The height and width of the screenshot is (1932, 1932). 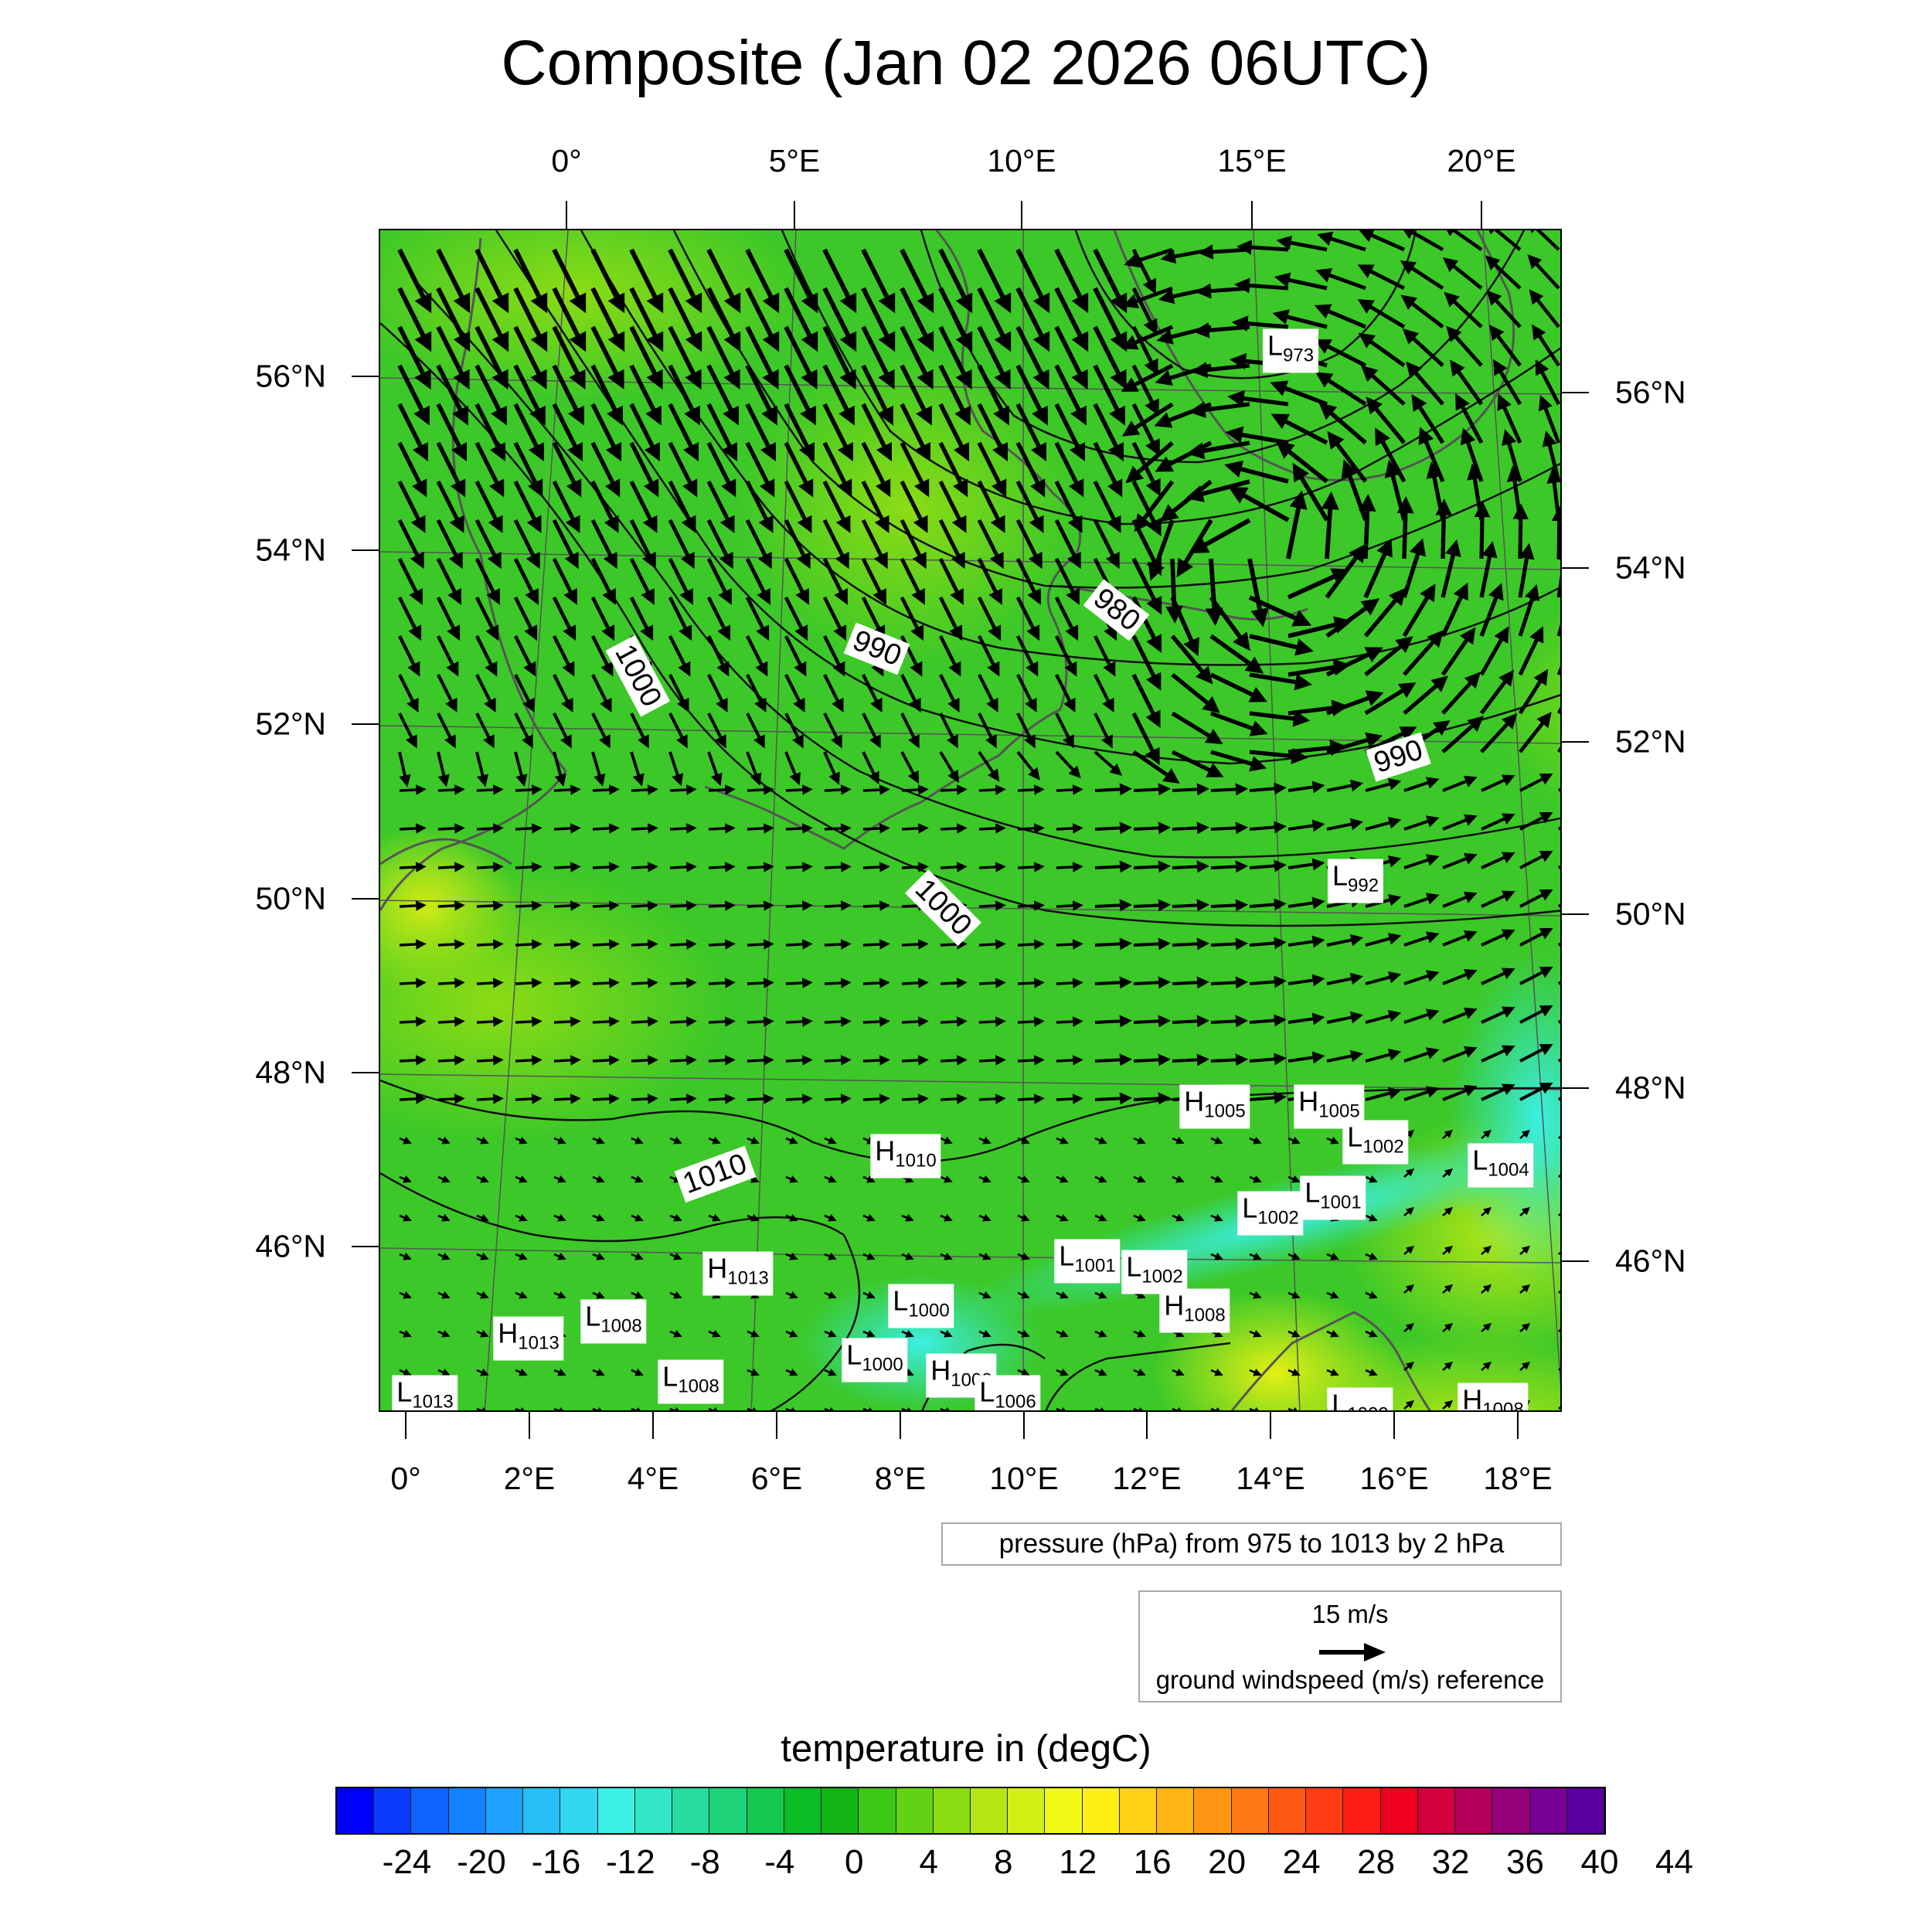 What do you see at coordinates (1087, 1262) in the screenshot?
I see `pressure-center-label: L1001` at bounding box center [1087, 1262].